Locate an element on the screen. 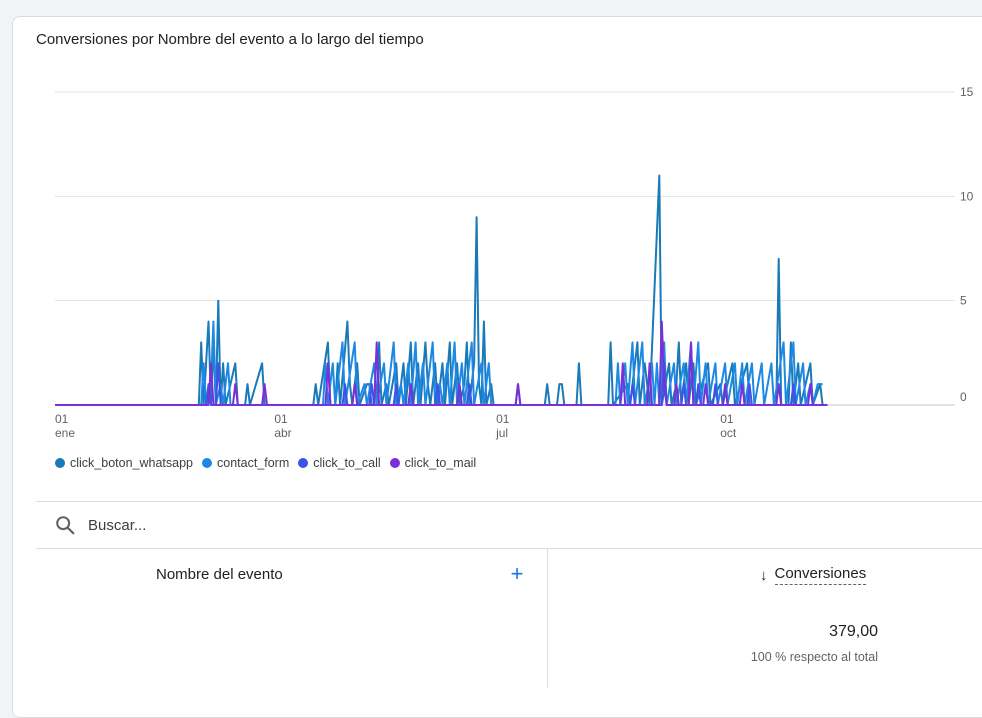  column-divider is located at coordinates (547, 618).